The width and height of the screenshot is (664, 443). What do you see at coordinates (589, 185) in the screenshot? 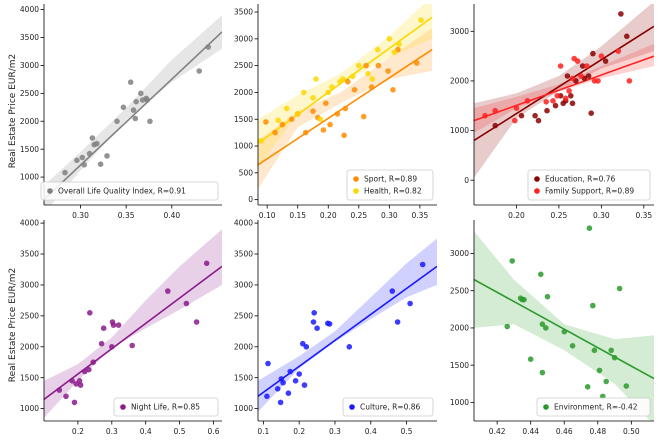
I see `legend: Education, R=0.76 Family Support, R=0.89` at bounding box center [589, 185].